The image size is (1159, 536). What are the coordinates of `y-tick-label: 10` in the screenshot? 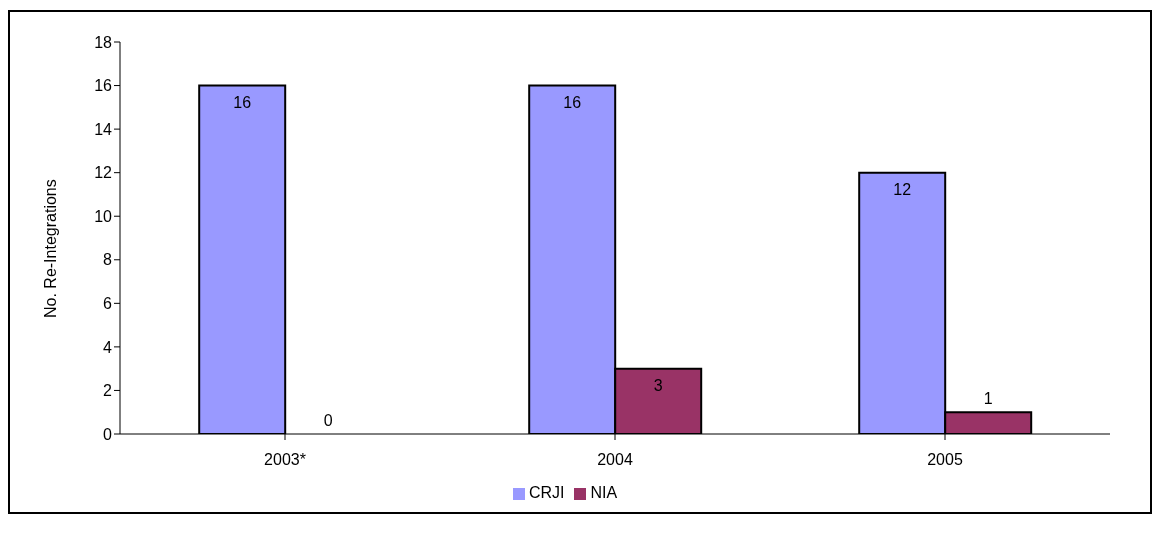 It's located at (103, 216).